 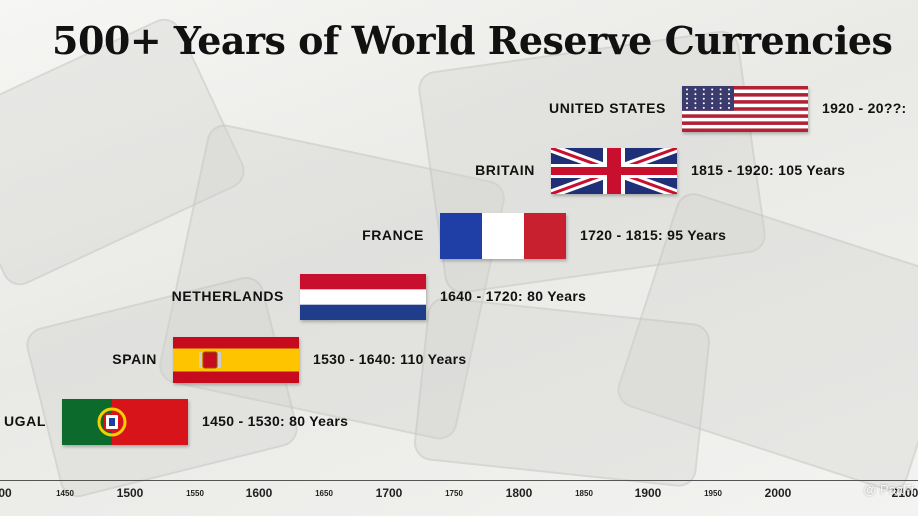 What do you see at coordinates (503, 236) in the screenshot?
I see `flag-france` at bounding box center [503, 236].